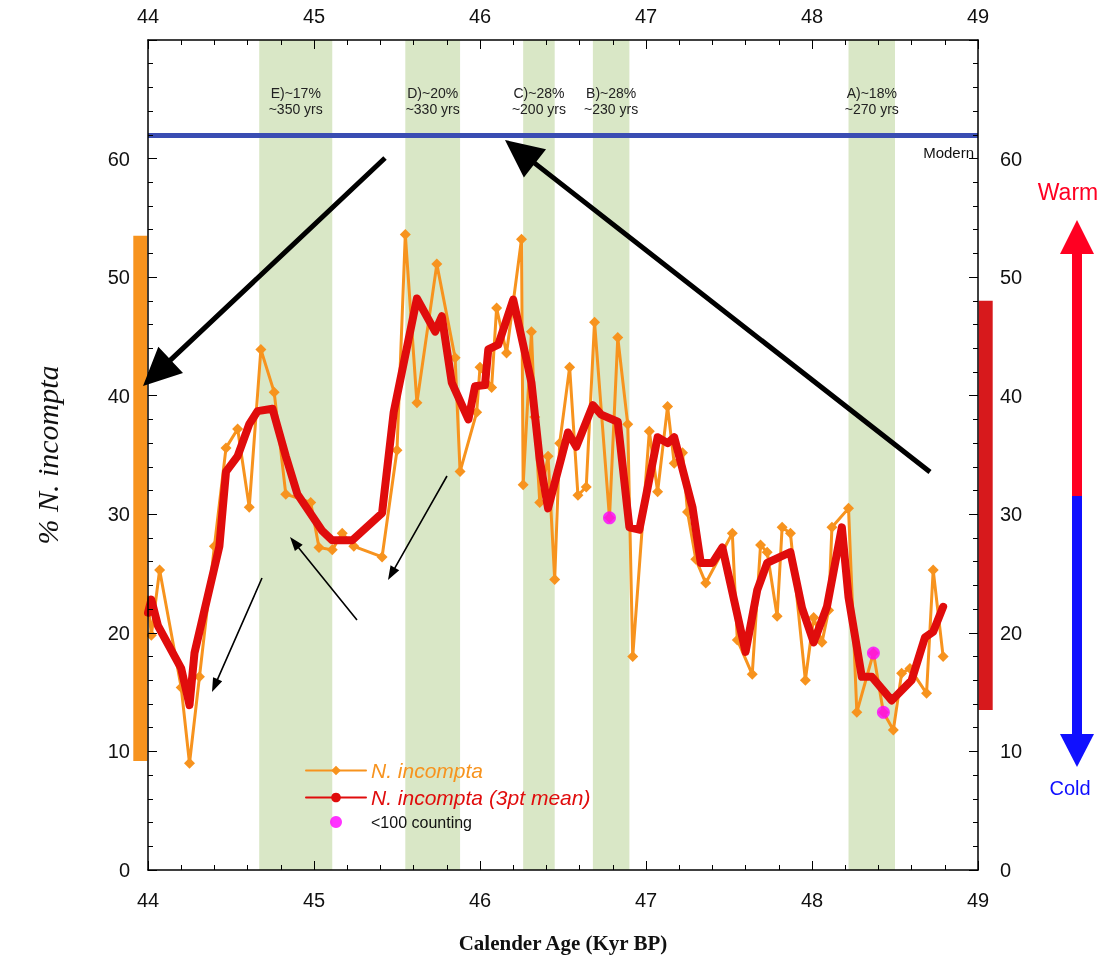 Image resolution: width=1109 pixels, height=965 pixels. What do you see at coordinates (978, 16) in the screenshot?
I see `x-tick-label: 49` at bounding box center [978, 16].